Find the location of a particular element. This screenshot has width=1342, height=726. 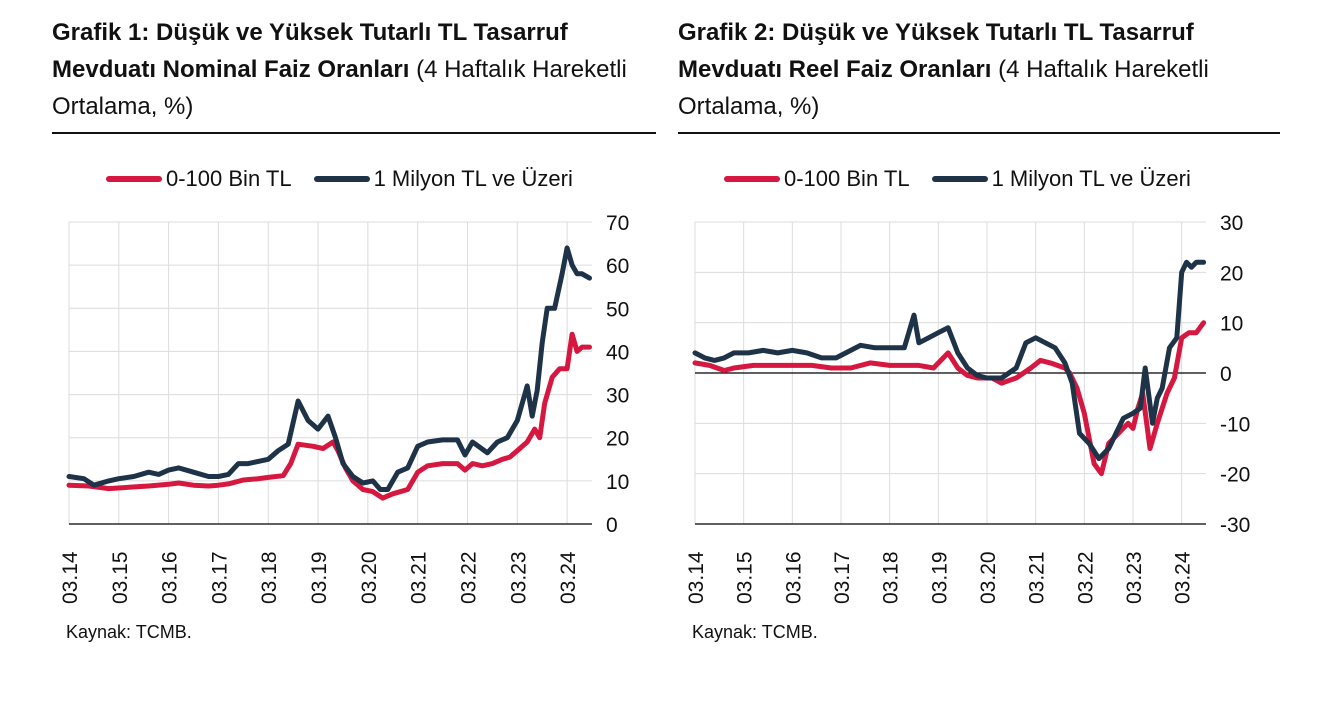

y-tick-label: 60 is located at coordinates (617, 266).